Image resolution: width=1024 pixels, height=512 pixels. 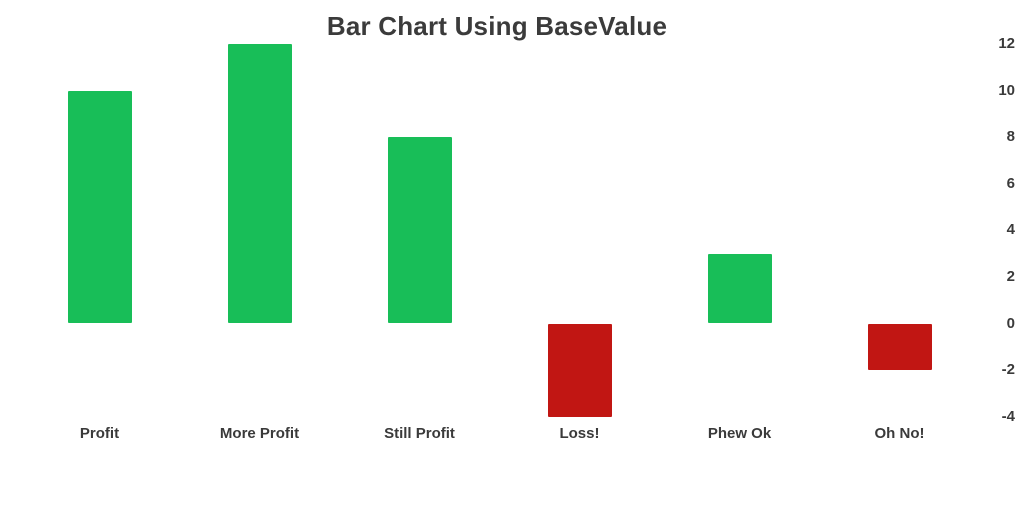 I want to click on y-tick-neg2: -2, so click(x=1008, y=370).